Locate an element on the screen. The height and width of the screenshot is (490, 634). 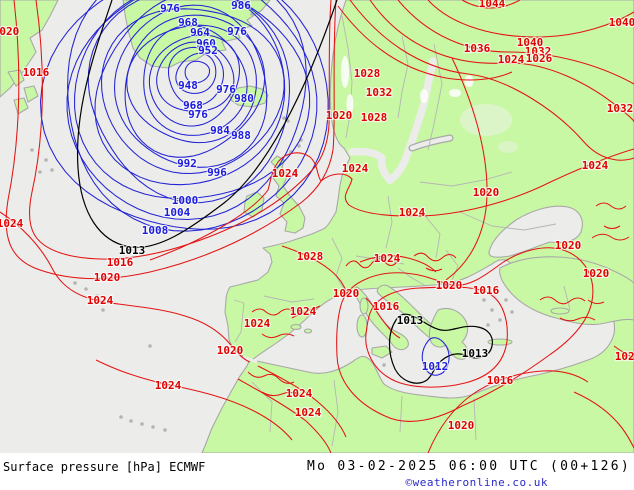
island-crete is located at coordinates (500, 342).